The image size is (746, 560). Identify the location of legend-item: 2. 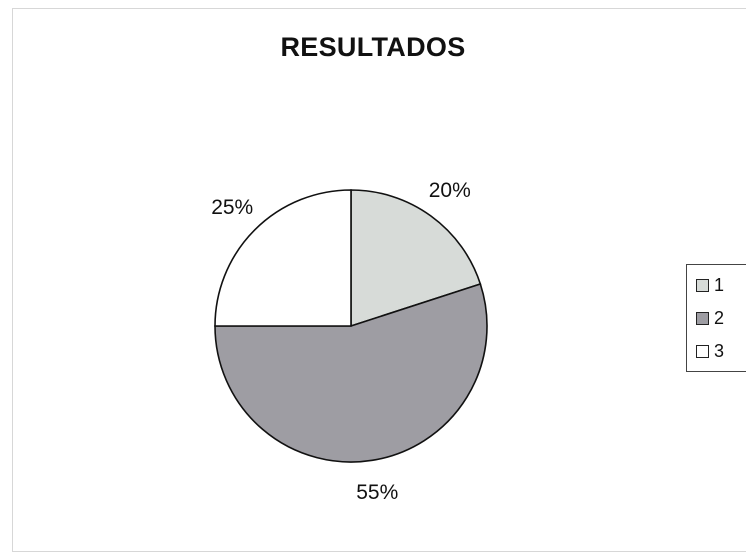
(721, 318).